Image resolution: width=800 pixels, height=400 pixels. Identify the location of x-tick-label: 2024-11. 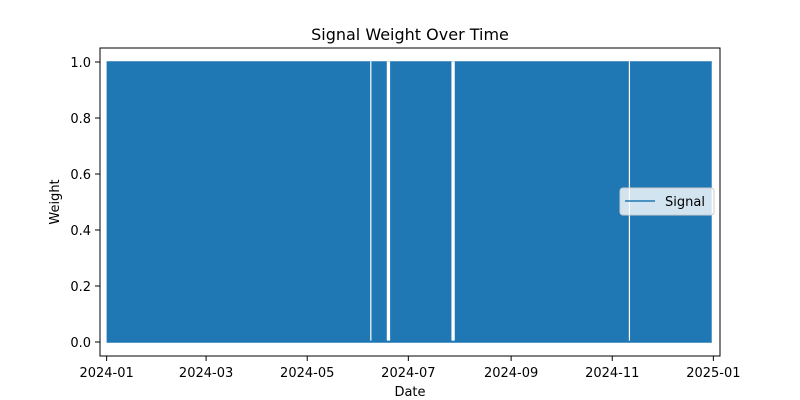
(612, 373).